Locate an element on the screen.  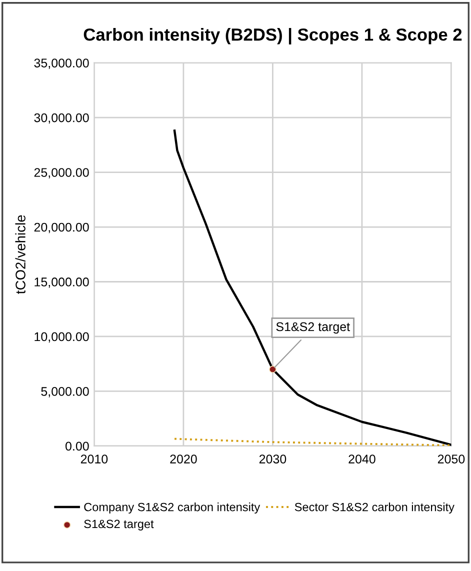
legend-label: Sector S1&S2 carbon intensity is located at coordinates (374, 508).